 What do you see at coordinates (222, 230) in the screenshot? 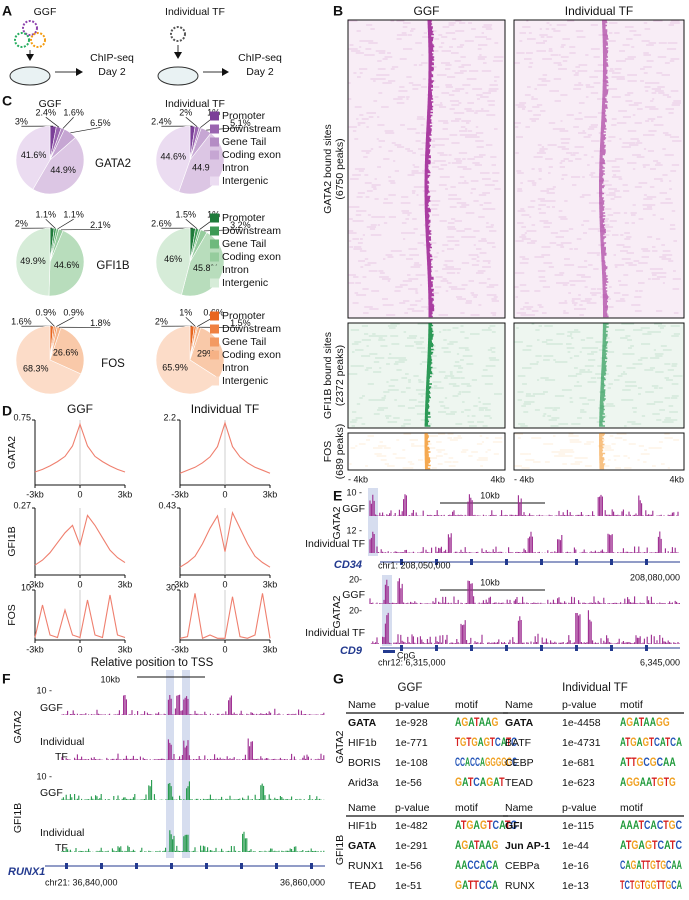
I see `leader-line` at bounding box center [222, 230].